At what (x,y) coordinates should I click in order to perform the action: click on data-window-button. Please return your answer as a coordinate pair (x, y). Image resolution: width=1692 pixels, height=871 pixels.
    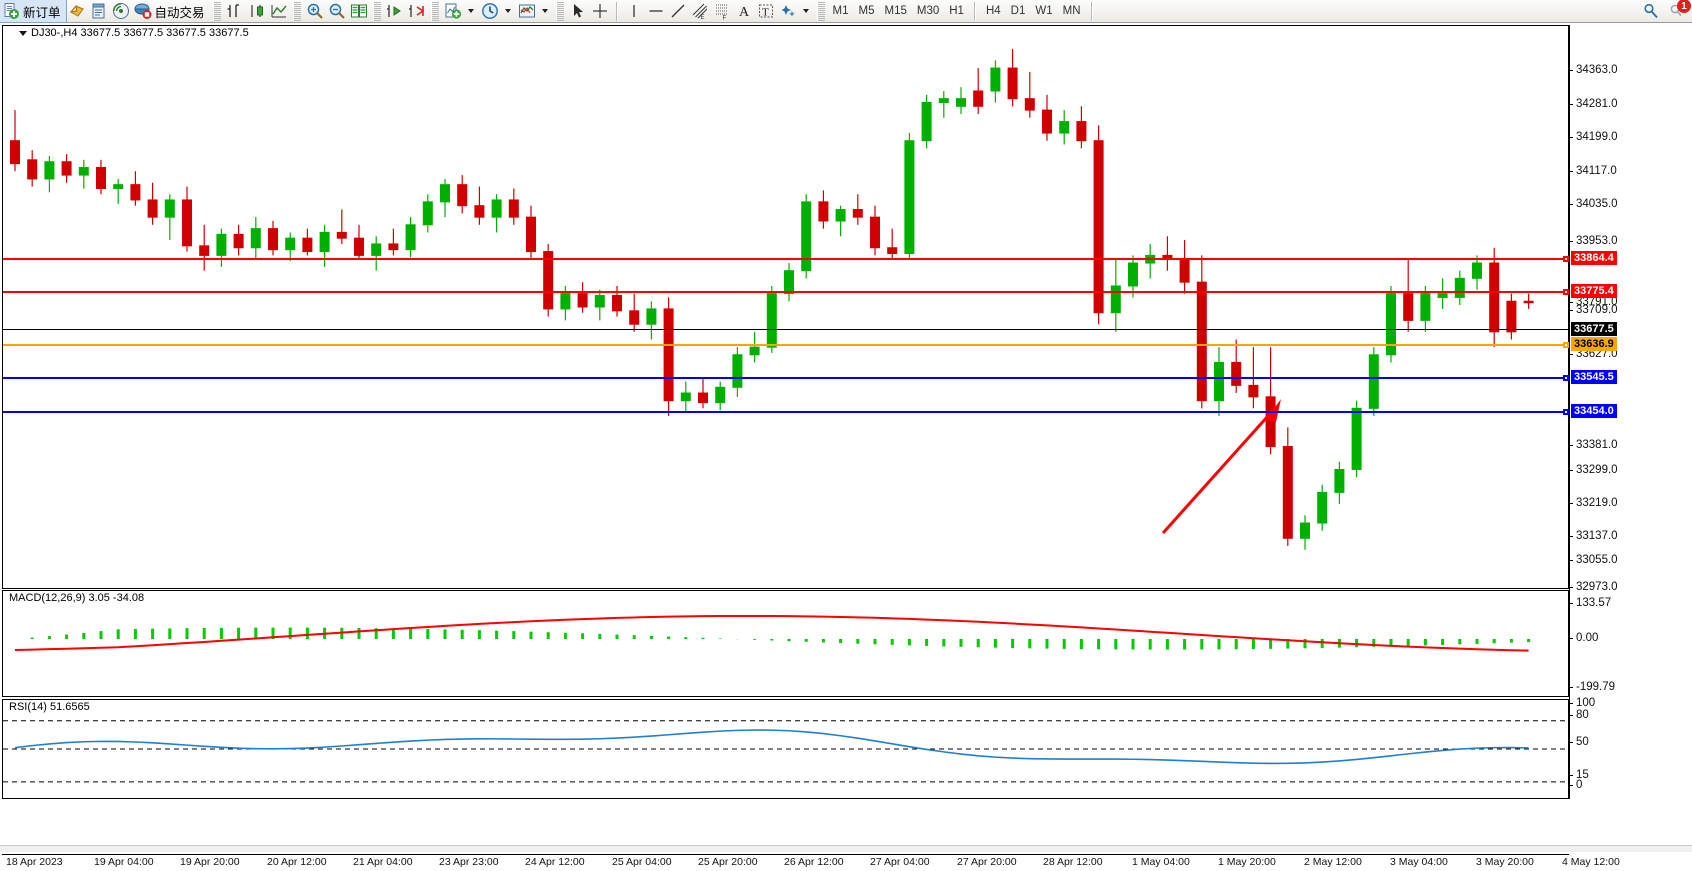
    Looking at the image, I should click on (99, 11).